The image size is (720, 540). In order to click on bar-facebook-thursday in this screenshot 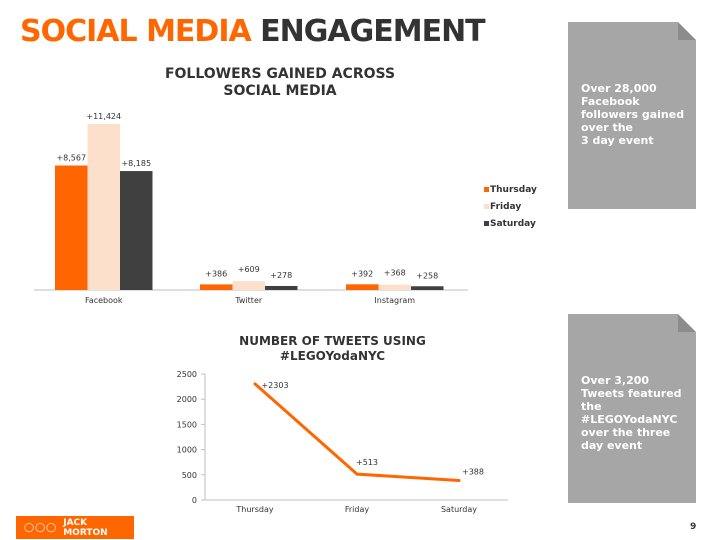, I will do `click(71, 227)`.